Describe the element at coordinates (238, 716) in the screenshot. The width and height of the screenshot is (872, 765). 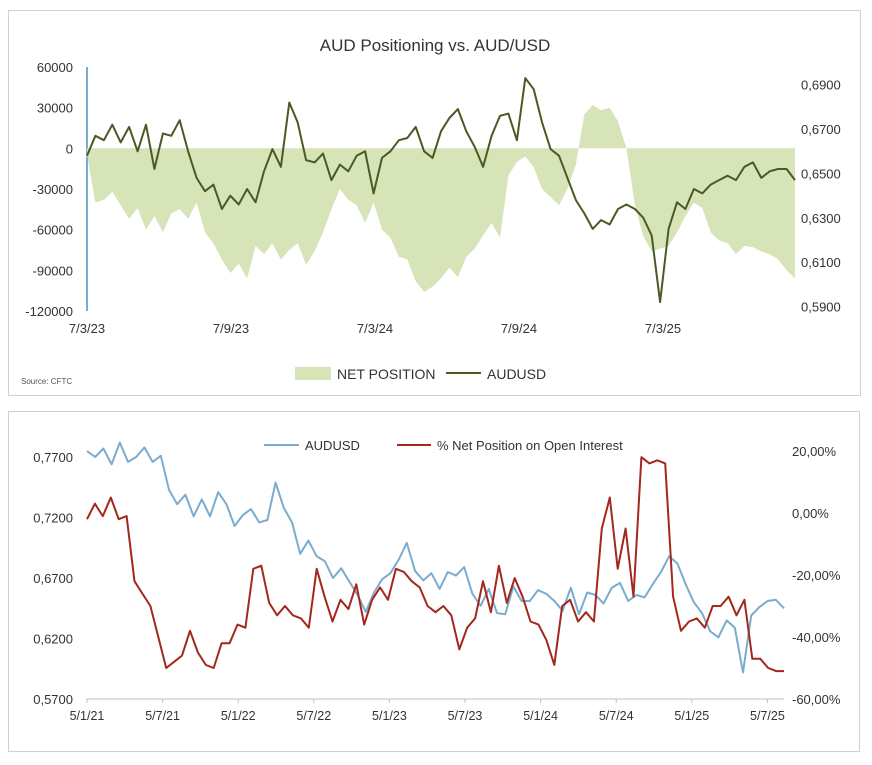
I see `x-tick-label: 5/1/22` at that location.